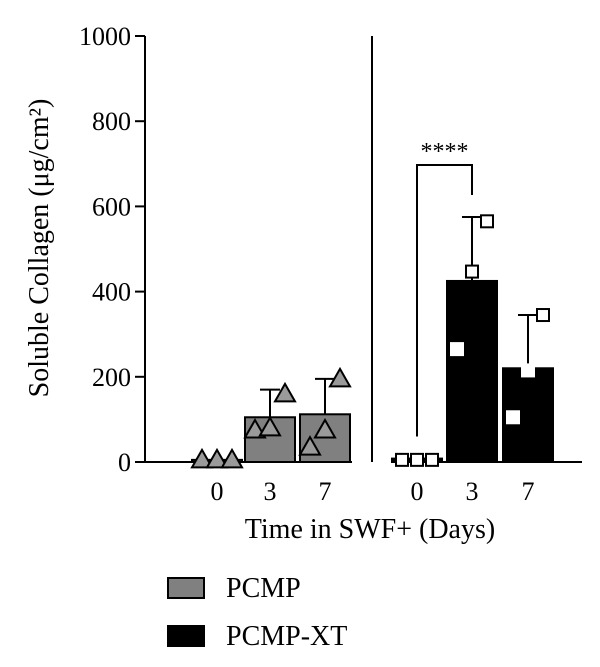 The image size is (600, 667). What do you see at coordinates (39, 248) in the screenshot?
I see `y-axis-title: Soluble Collagen (μg/cm²)` at bounding box center [39, 248].